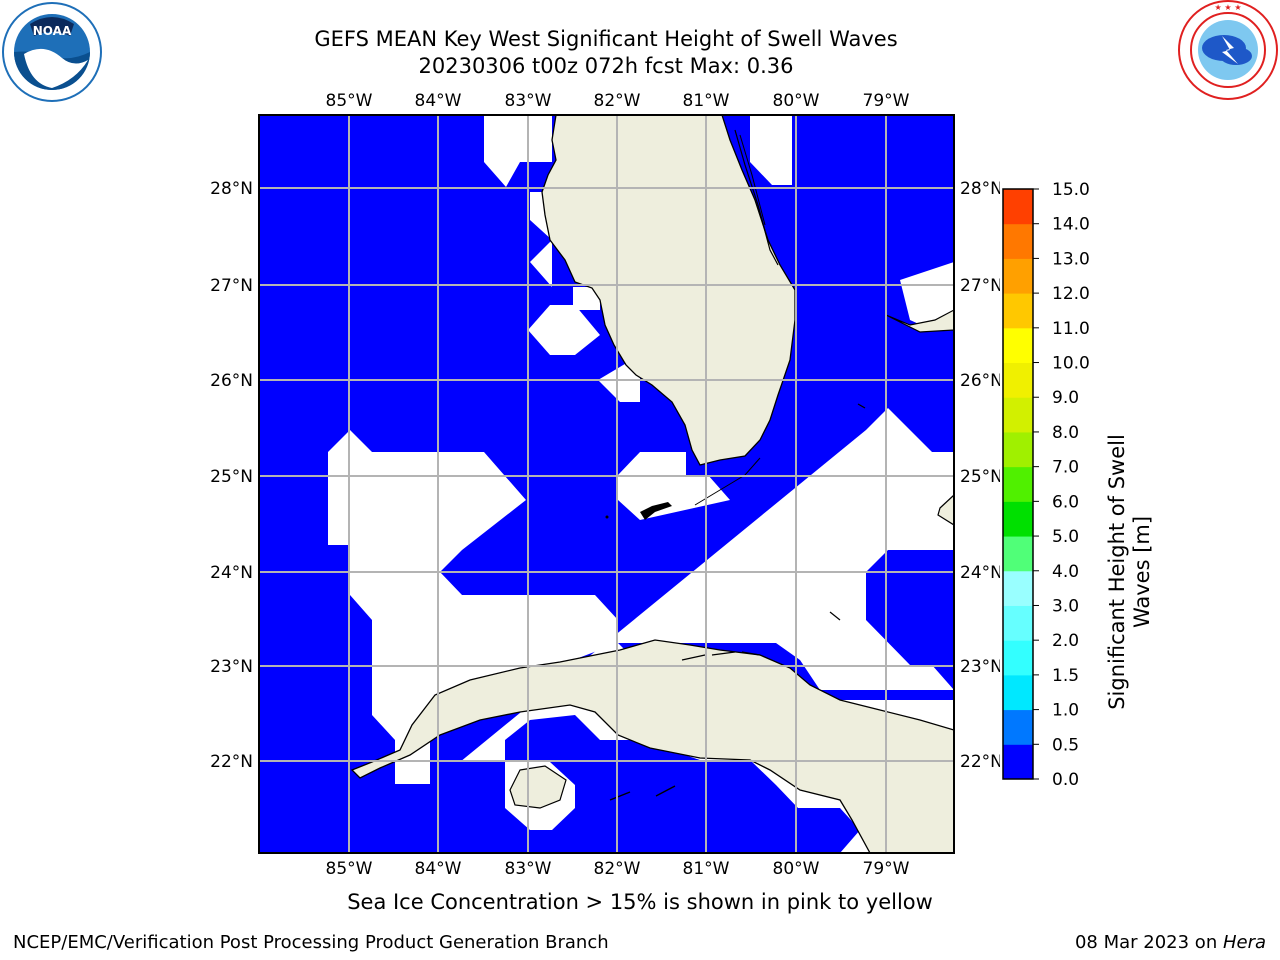  What do you see at coordinates (1065, 780) in the screenshot?
I see `colorbar-tick-label: 0.0` at bounding box center [1065, 780].